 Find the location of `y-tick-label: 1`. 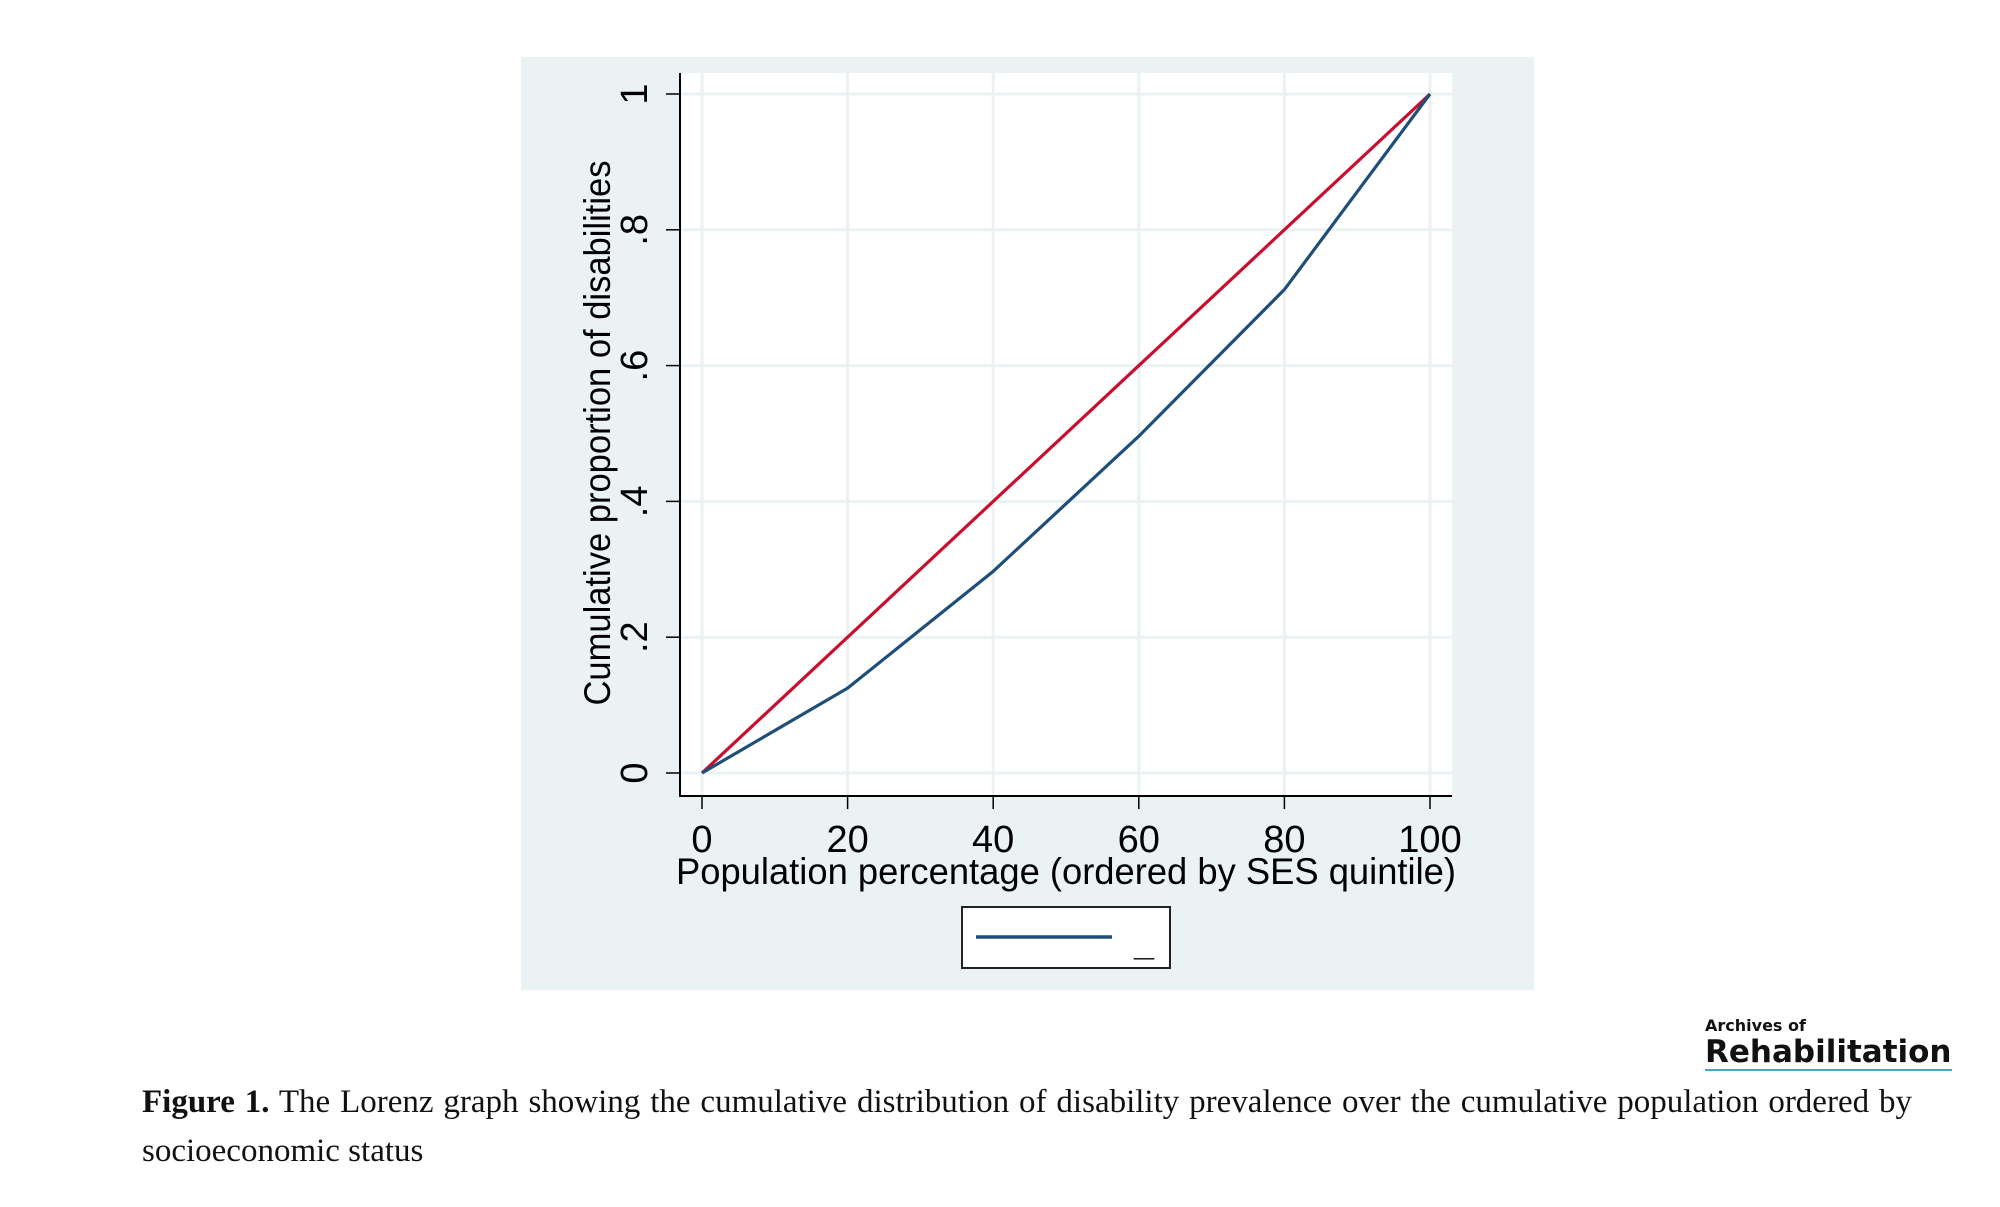

y-tick-label: 1 is located at coordinates (635, 93).